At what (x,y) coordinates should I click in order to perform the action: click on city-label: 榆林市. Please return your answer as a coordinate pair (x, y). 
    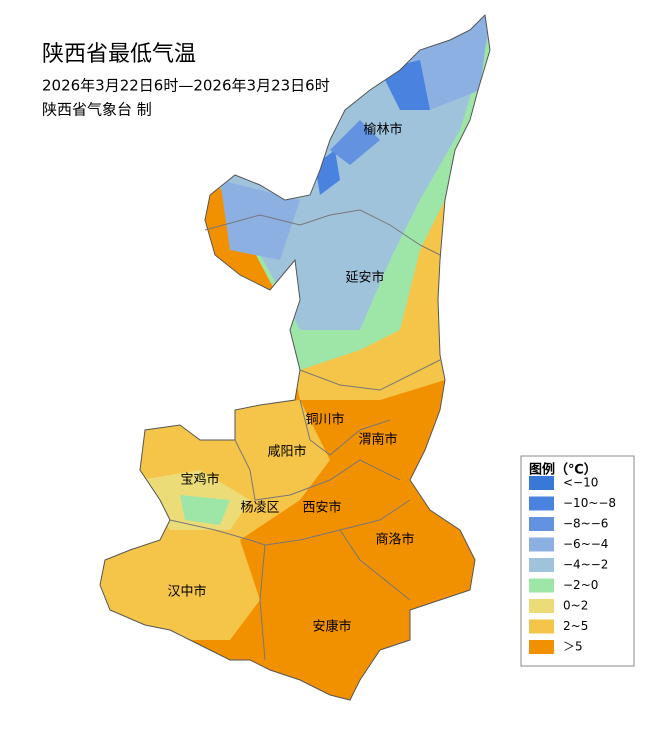
    Looking at the image, I should click on (382, 130).